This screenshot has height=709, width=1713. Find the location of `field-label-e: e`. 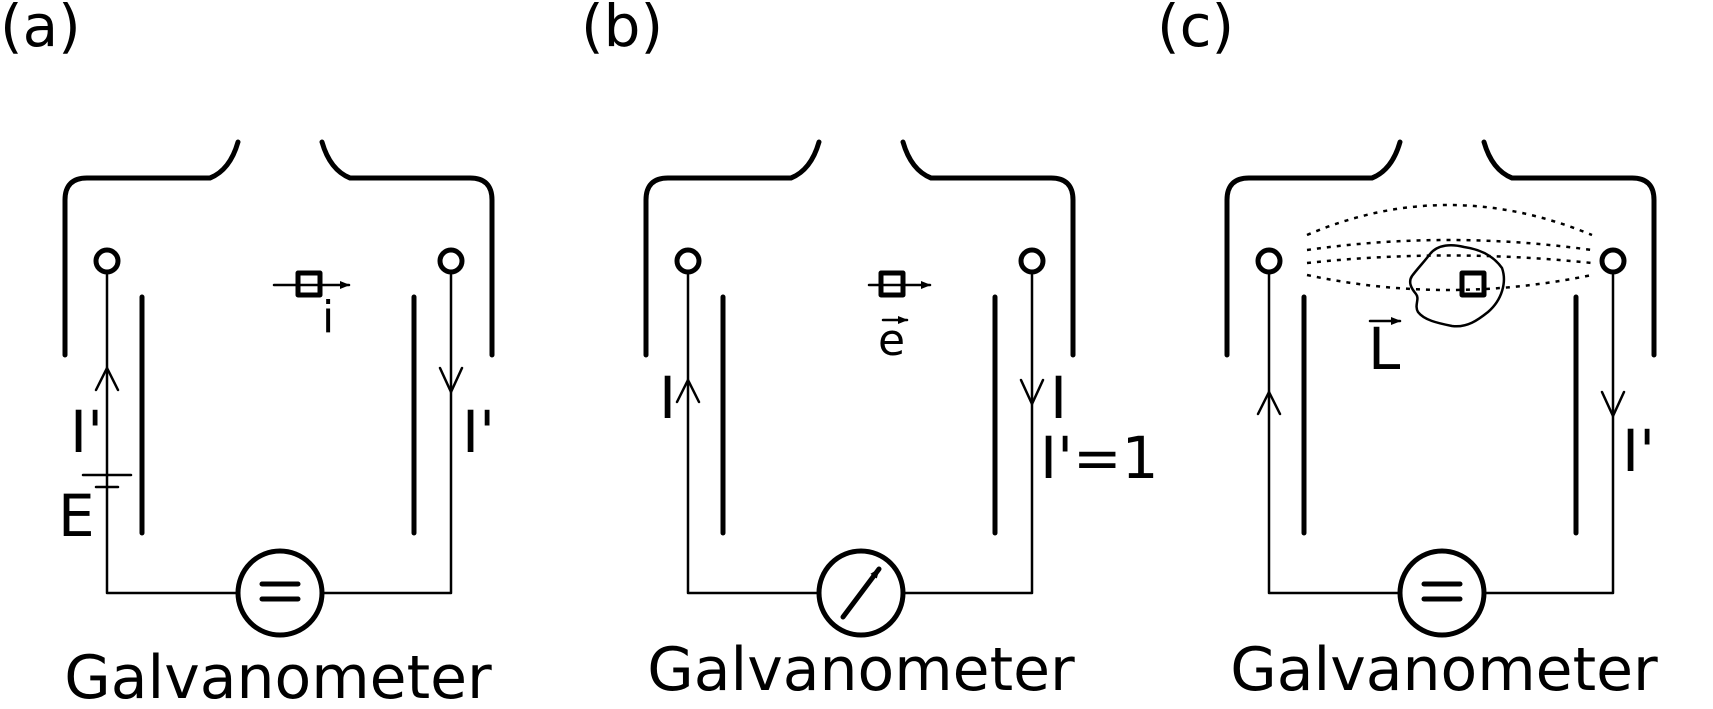

field-label-e: e is located at coordinates (891, 340).